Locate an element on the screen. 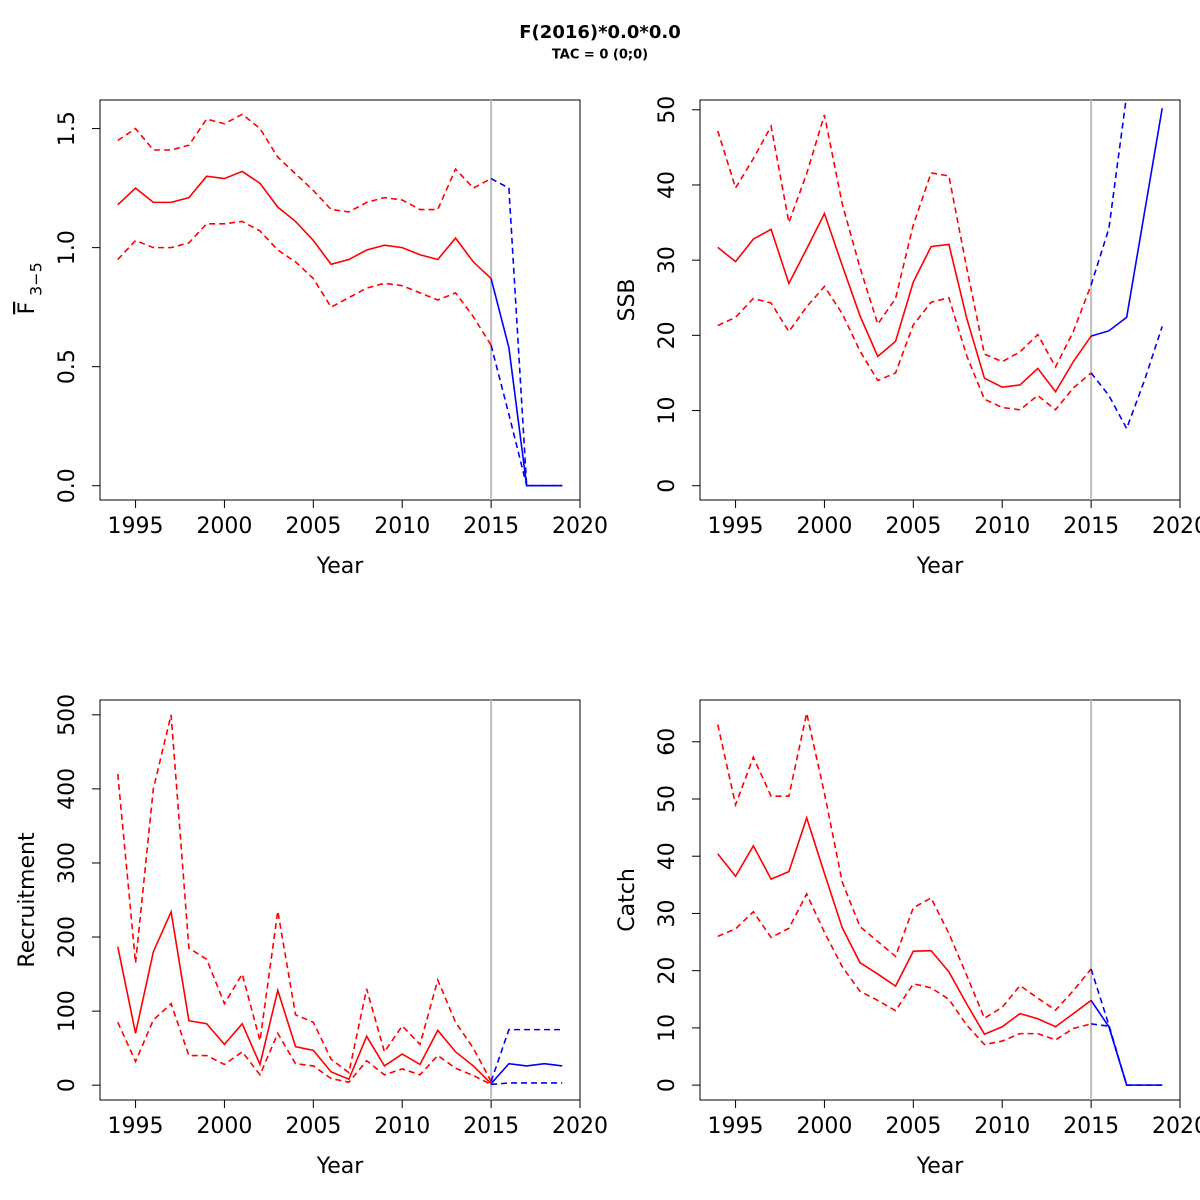 The height and width of the screenshot is (1200, 1200). y-axis-title-group: Catch is located at coordinates (627, 900).